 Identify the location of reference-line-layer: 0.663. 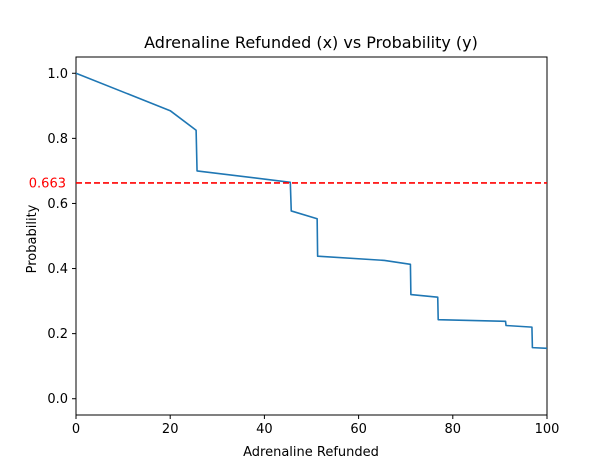
(288, 183).